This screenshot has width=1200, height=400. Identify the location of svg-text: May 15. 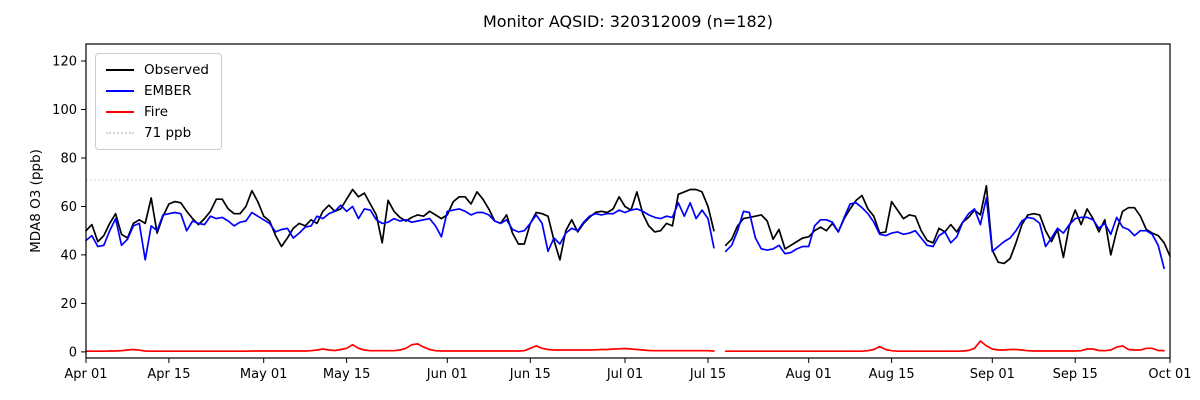
(347, 374).